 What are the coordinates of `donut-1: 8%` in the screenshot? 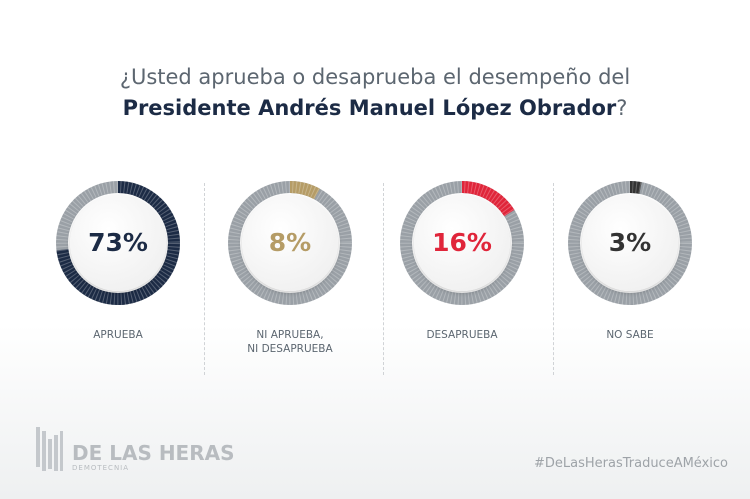 It's located at (290, 243).